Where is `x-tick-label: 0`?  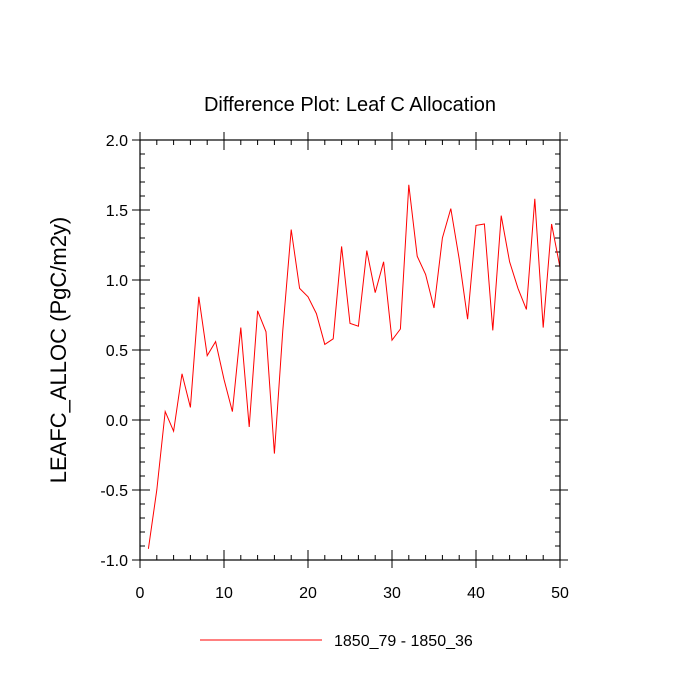
x-tick-label: 0 is located at coordinates (140, 593).